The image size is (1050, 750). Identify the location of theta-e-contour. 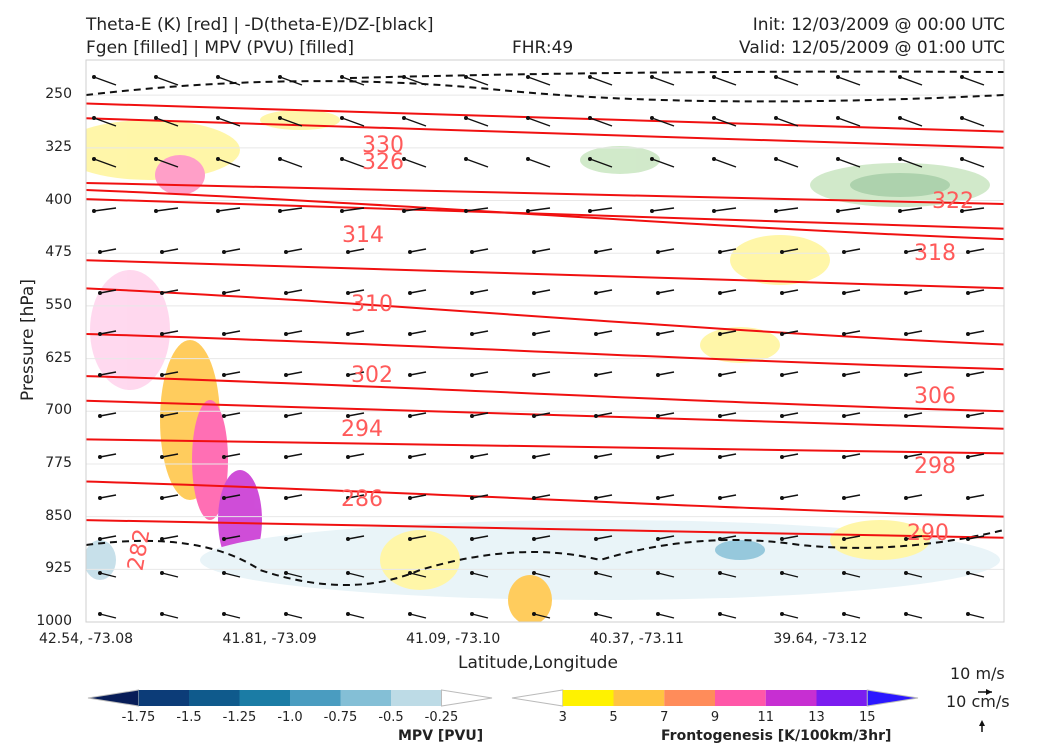
(545, 499).